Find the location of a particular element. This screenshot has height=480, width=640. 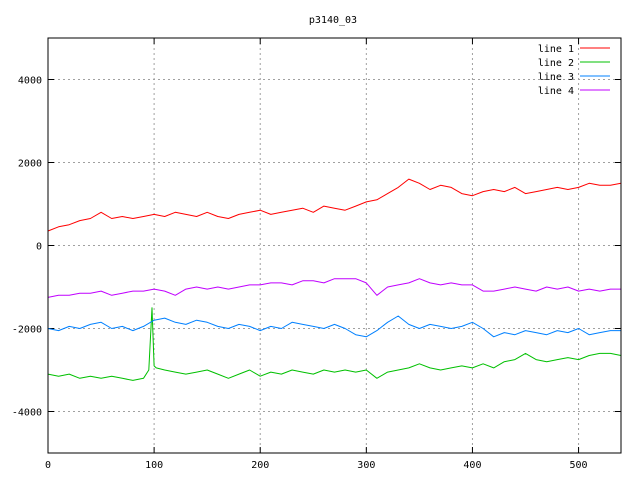

y-tick-label: 2000 is located at coordinates (30, 164).